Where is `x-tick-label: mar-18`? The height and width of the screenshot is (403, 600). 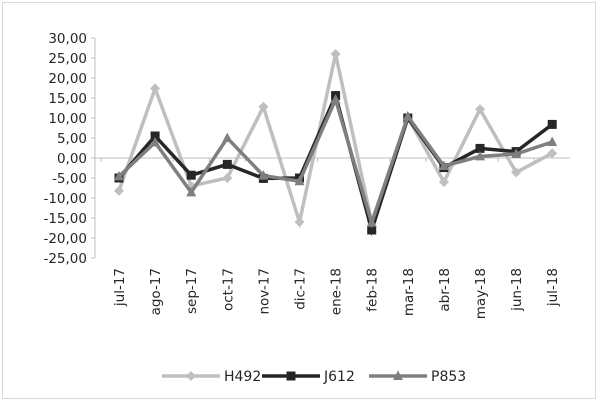
x-tick-label: mar-18 is located at coordinates (409, 292).